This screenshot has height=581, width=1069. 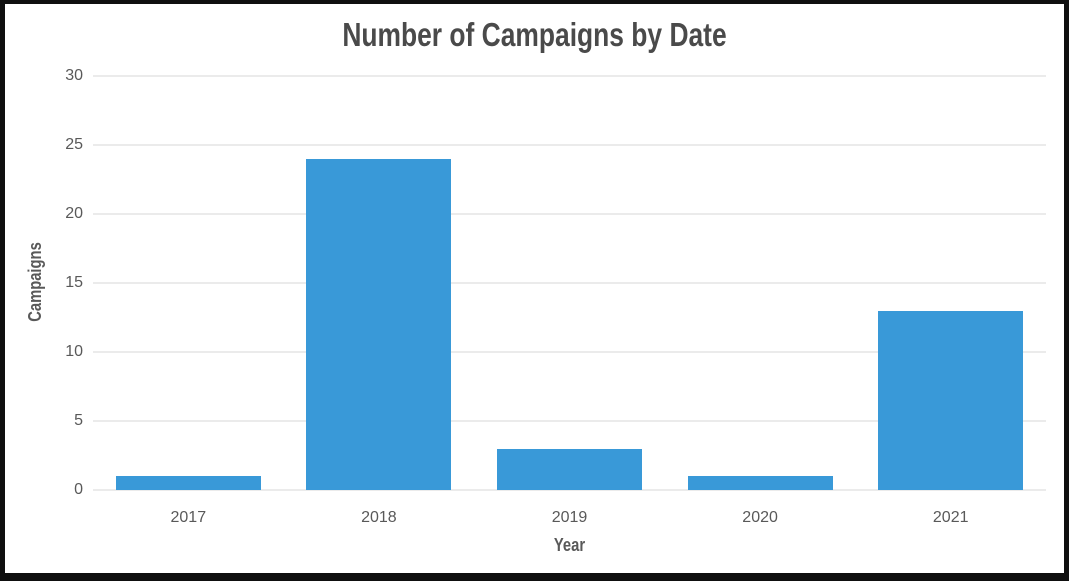 I want to click on x-tick-label-2017: 2017, so click(x=188, y=517).